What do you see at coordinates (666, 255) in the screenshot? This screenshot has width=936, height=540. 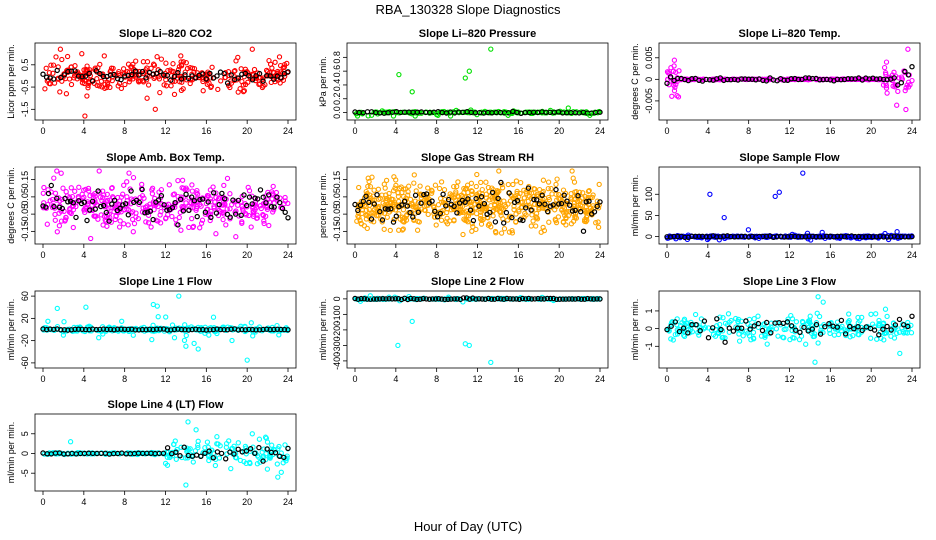 I see `x-tick-label: 0` at bounding box center [666, 255].